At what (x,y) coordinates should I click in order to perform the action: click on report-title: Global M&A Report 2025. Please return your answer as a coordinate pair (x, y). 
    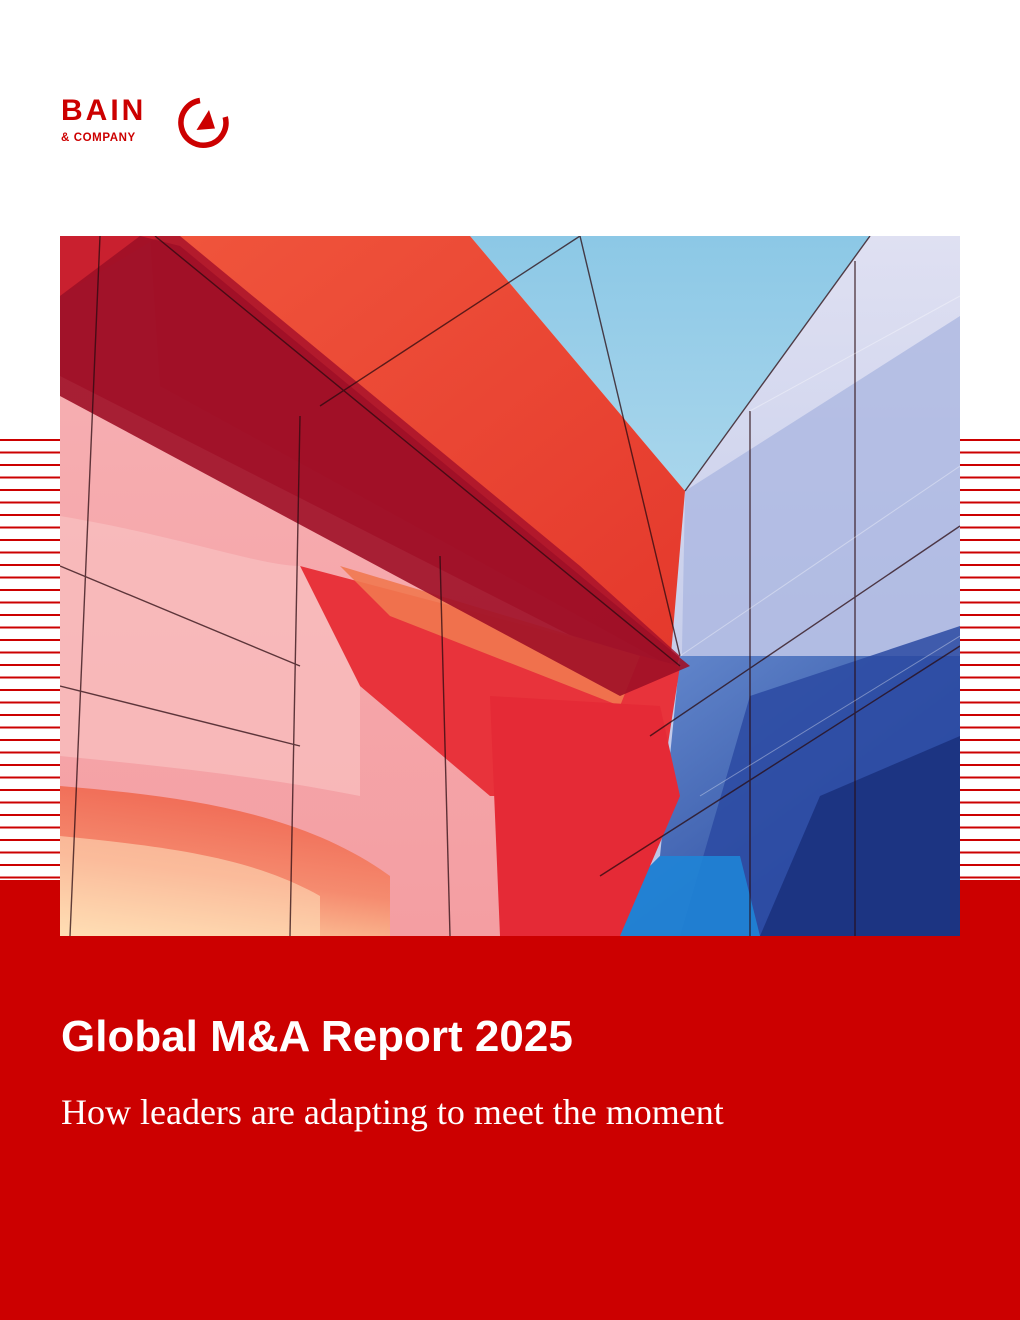
    Looking at the image, I should click on (317, 1036).